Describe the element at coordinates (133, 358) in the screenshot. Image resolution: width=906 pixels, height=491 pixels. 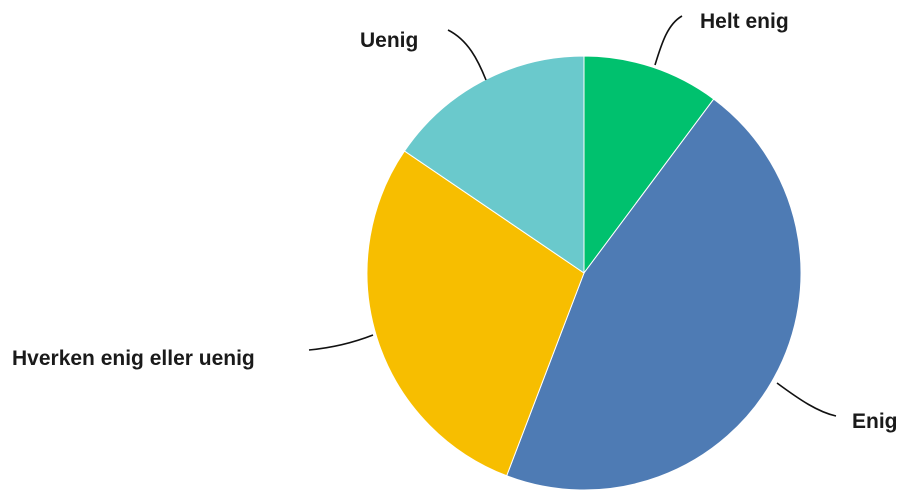
I see `slice-label-hverken: Hverken enig eller uenig` at that location.